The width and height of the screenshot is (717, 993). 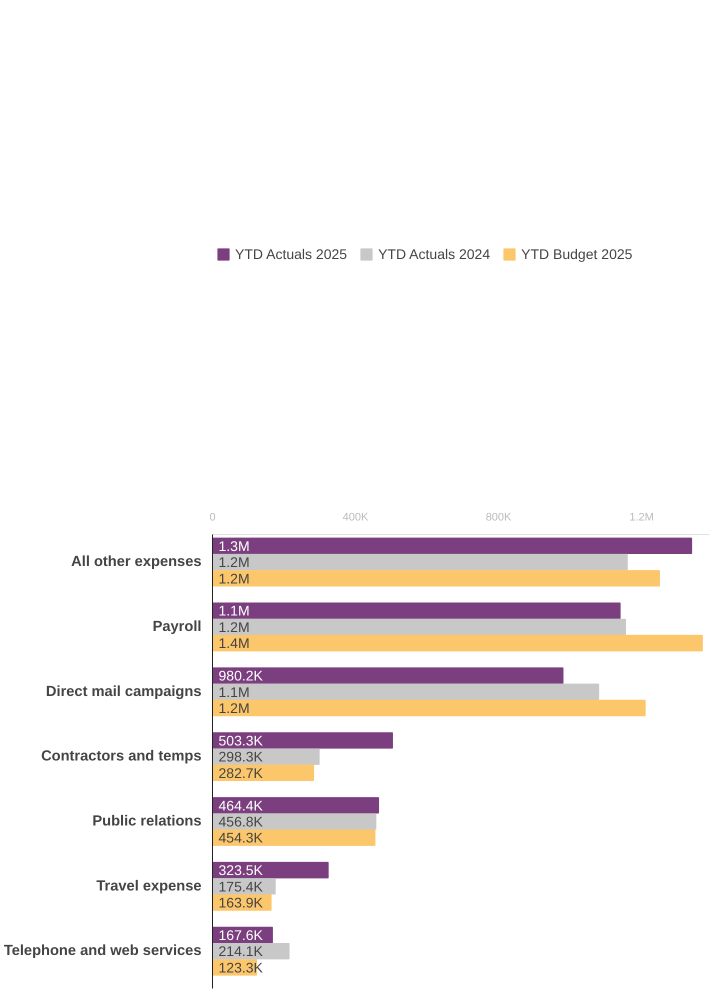 What do you see at coordinates (147, 821) in the screenshot?
I see `y-tick-label: Public relations` at bounding box center [147, 821].